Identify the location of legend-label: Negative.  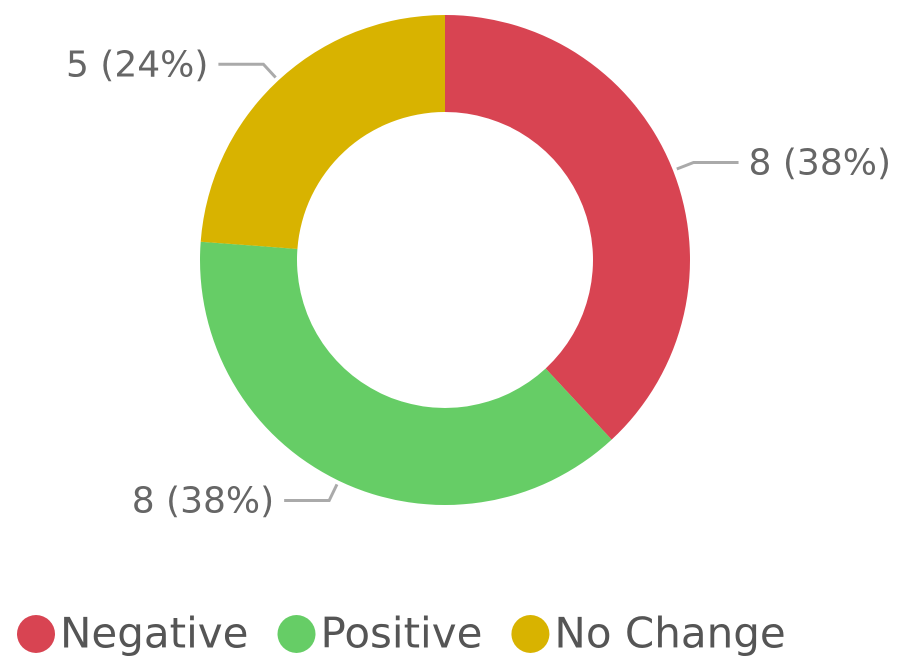
(154, 633).